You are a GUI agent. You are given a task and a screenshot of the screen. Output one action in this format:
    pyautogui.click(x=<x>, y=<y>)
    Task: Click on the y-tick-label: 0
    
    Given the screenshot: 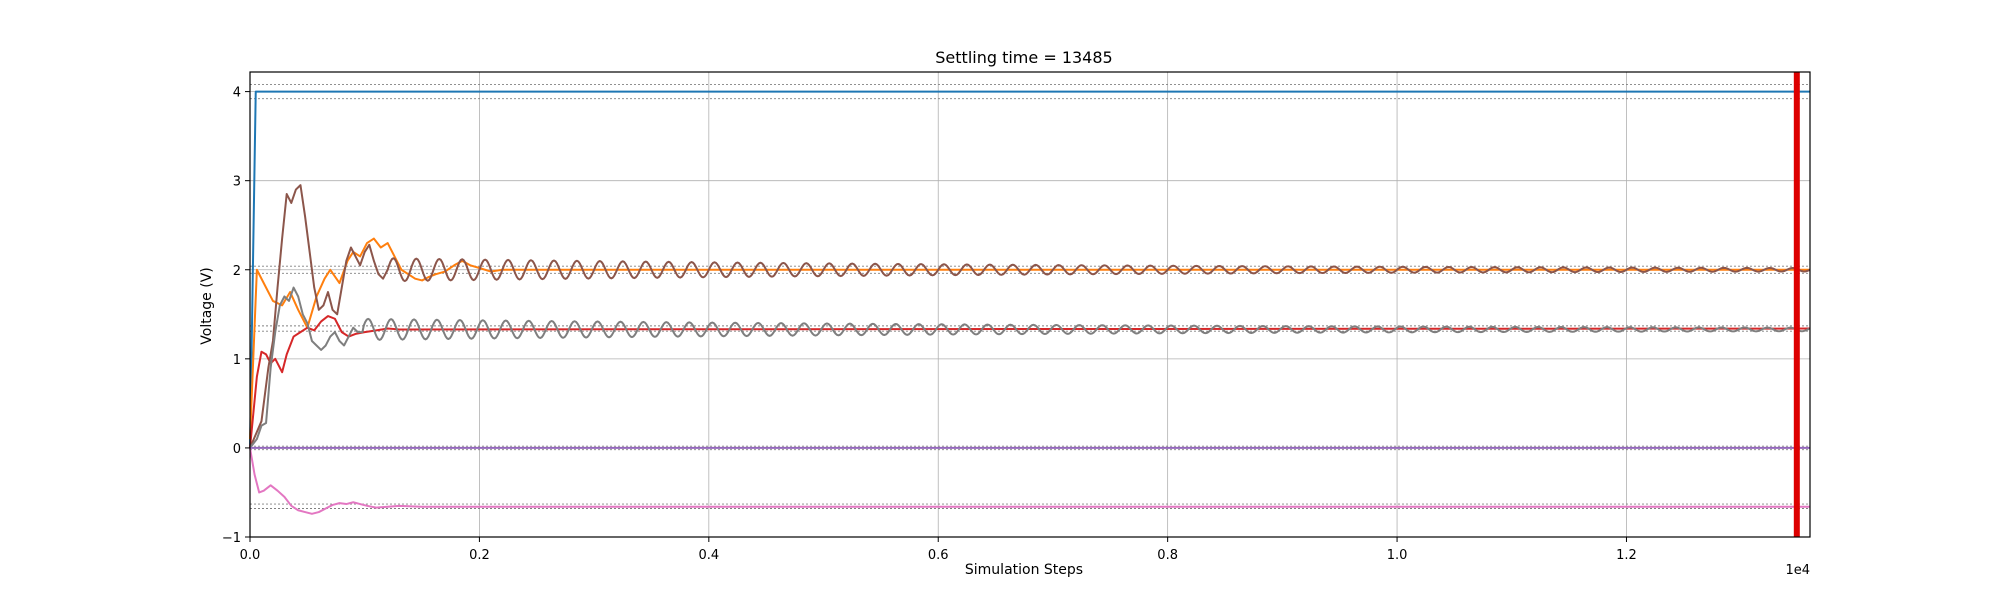 What is the action you would take?
    pyautogui.click(x=237, y=449)
    